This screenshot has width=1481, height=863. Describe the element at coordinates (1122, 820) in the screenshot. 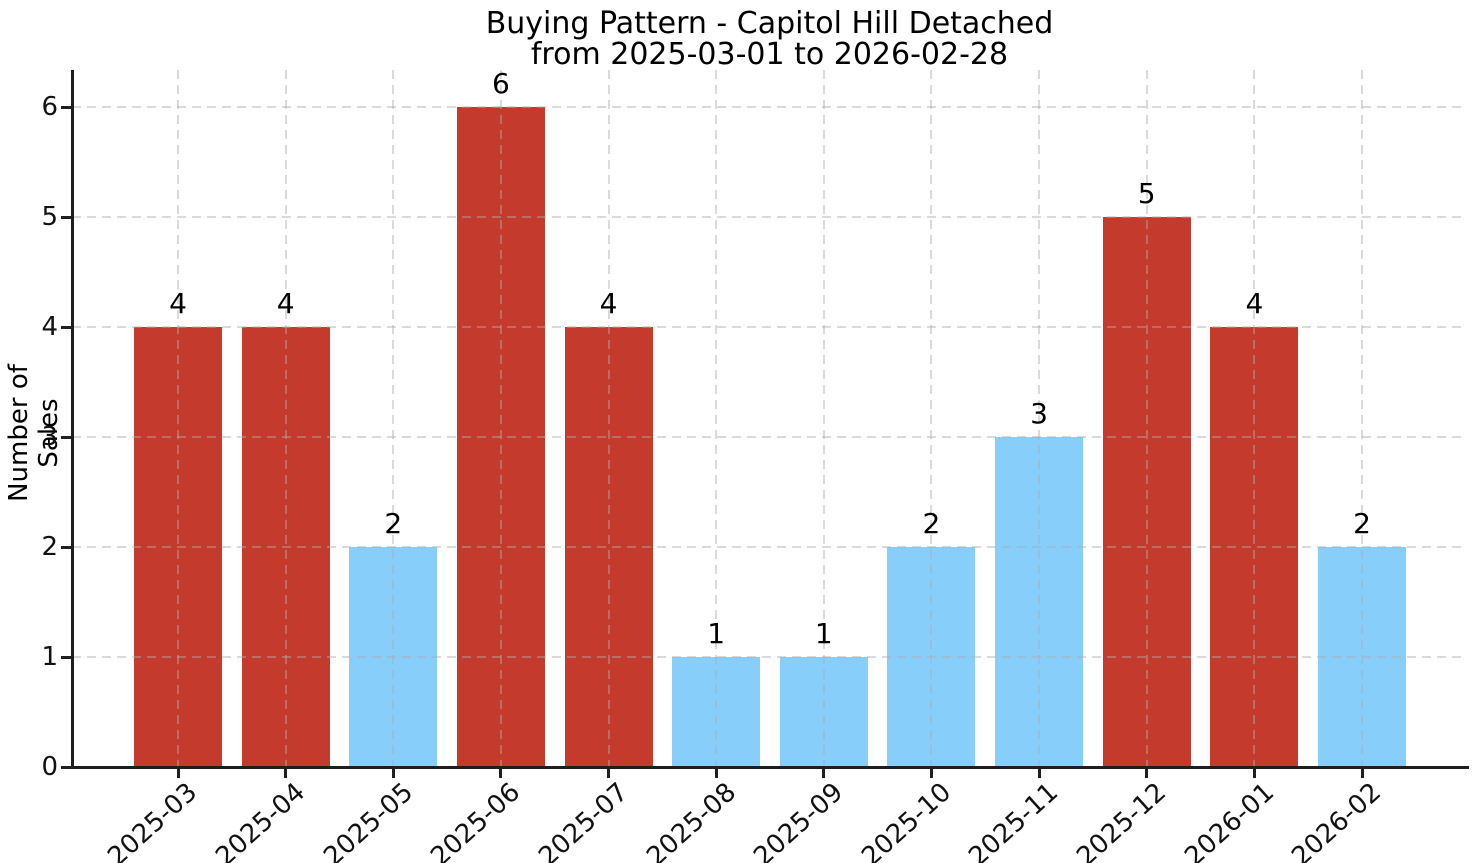

I see `x-tick-label-text: 2025-12` at that location.